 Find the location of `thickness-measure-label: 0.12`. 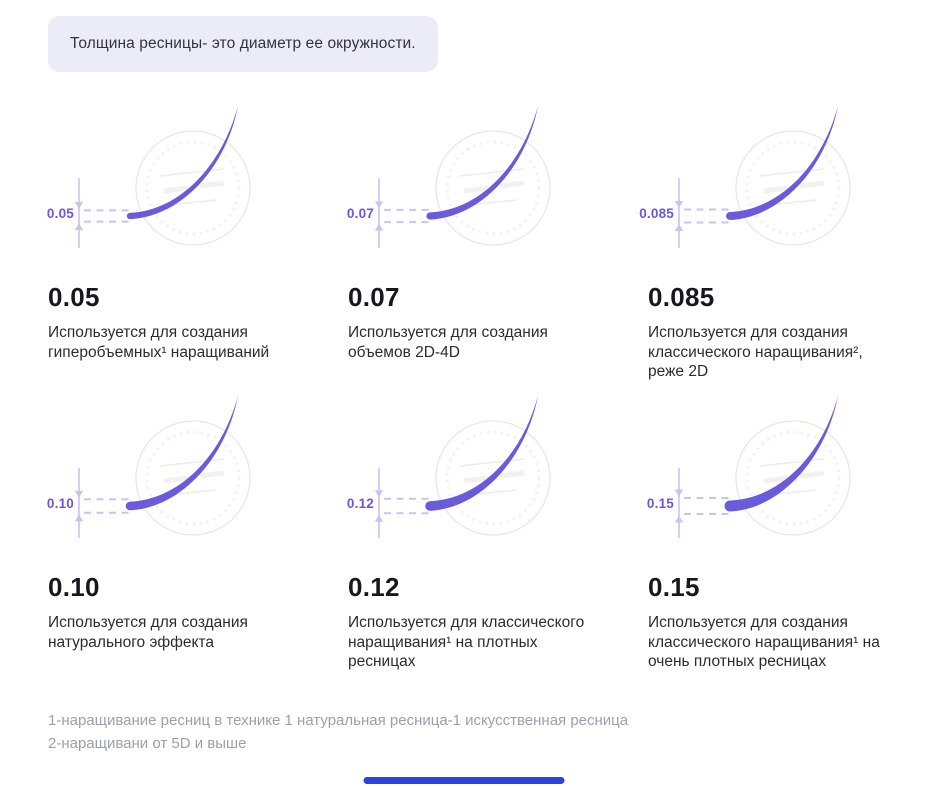

thickness-measure-label: 0.12 is located at coordinates (360, 503).